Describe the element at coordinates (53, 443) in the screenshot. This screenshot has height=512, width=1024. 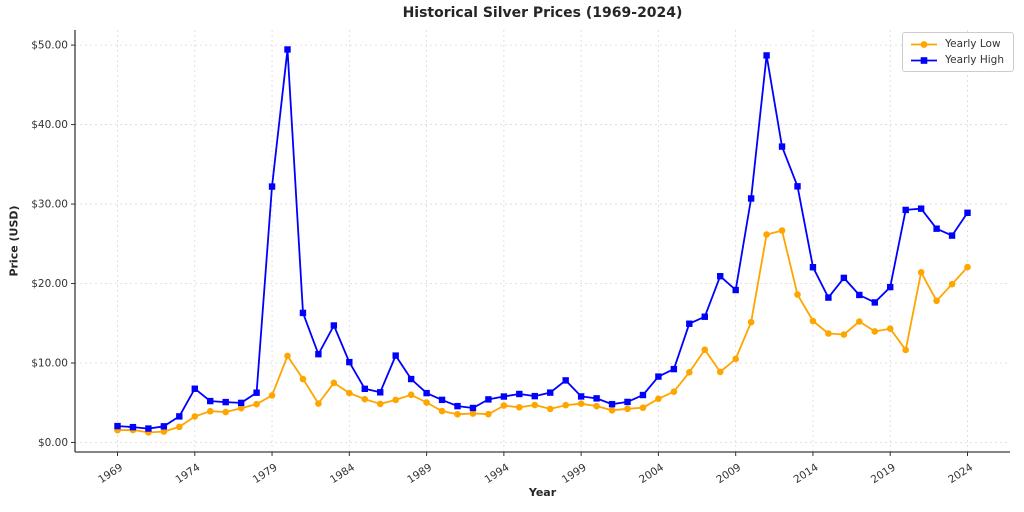
I see `y-tick-label: $0.00` at that location.